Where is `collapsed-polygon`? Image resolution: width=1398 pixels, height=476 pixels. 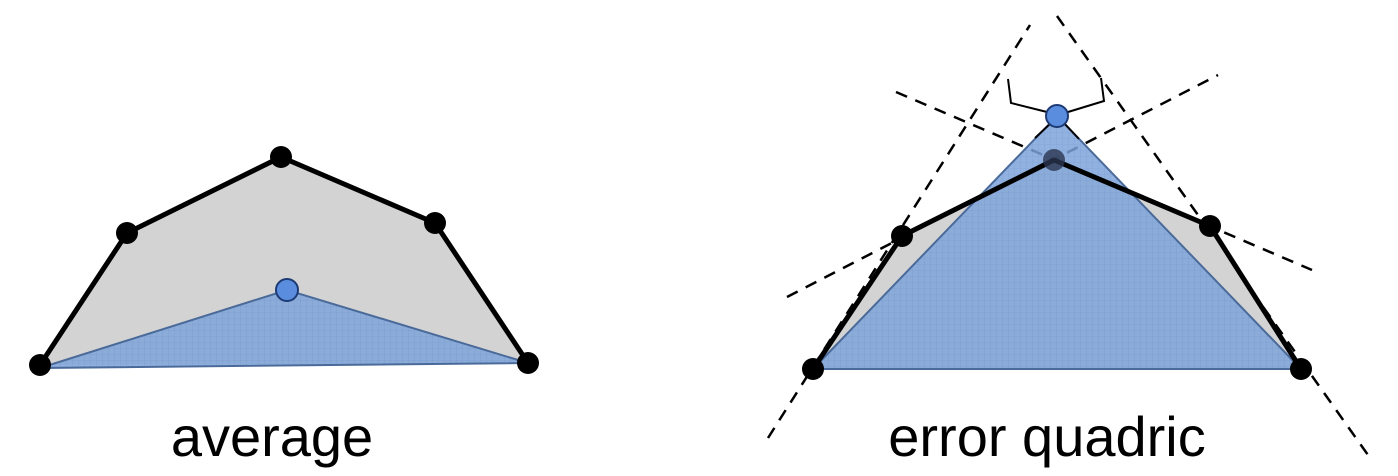
collapsed-polygon is located at coordinates (284, 328).